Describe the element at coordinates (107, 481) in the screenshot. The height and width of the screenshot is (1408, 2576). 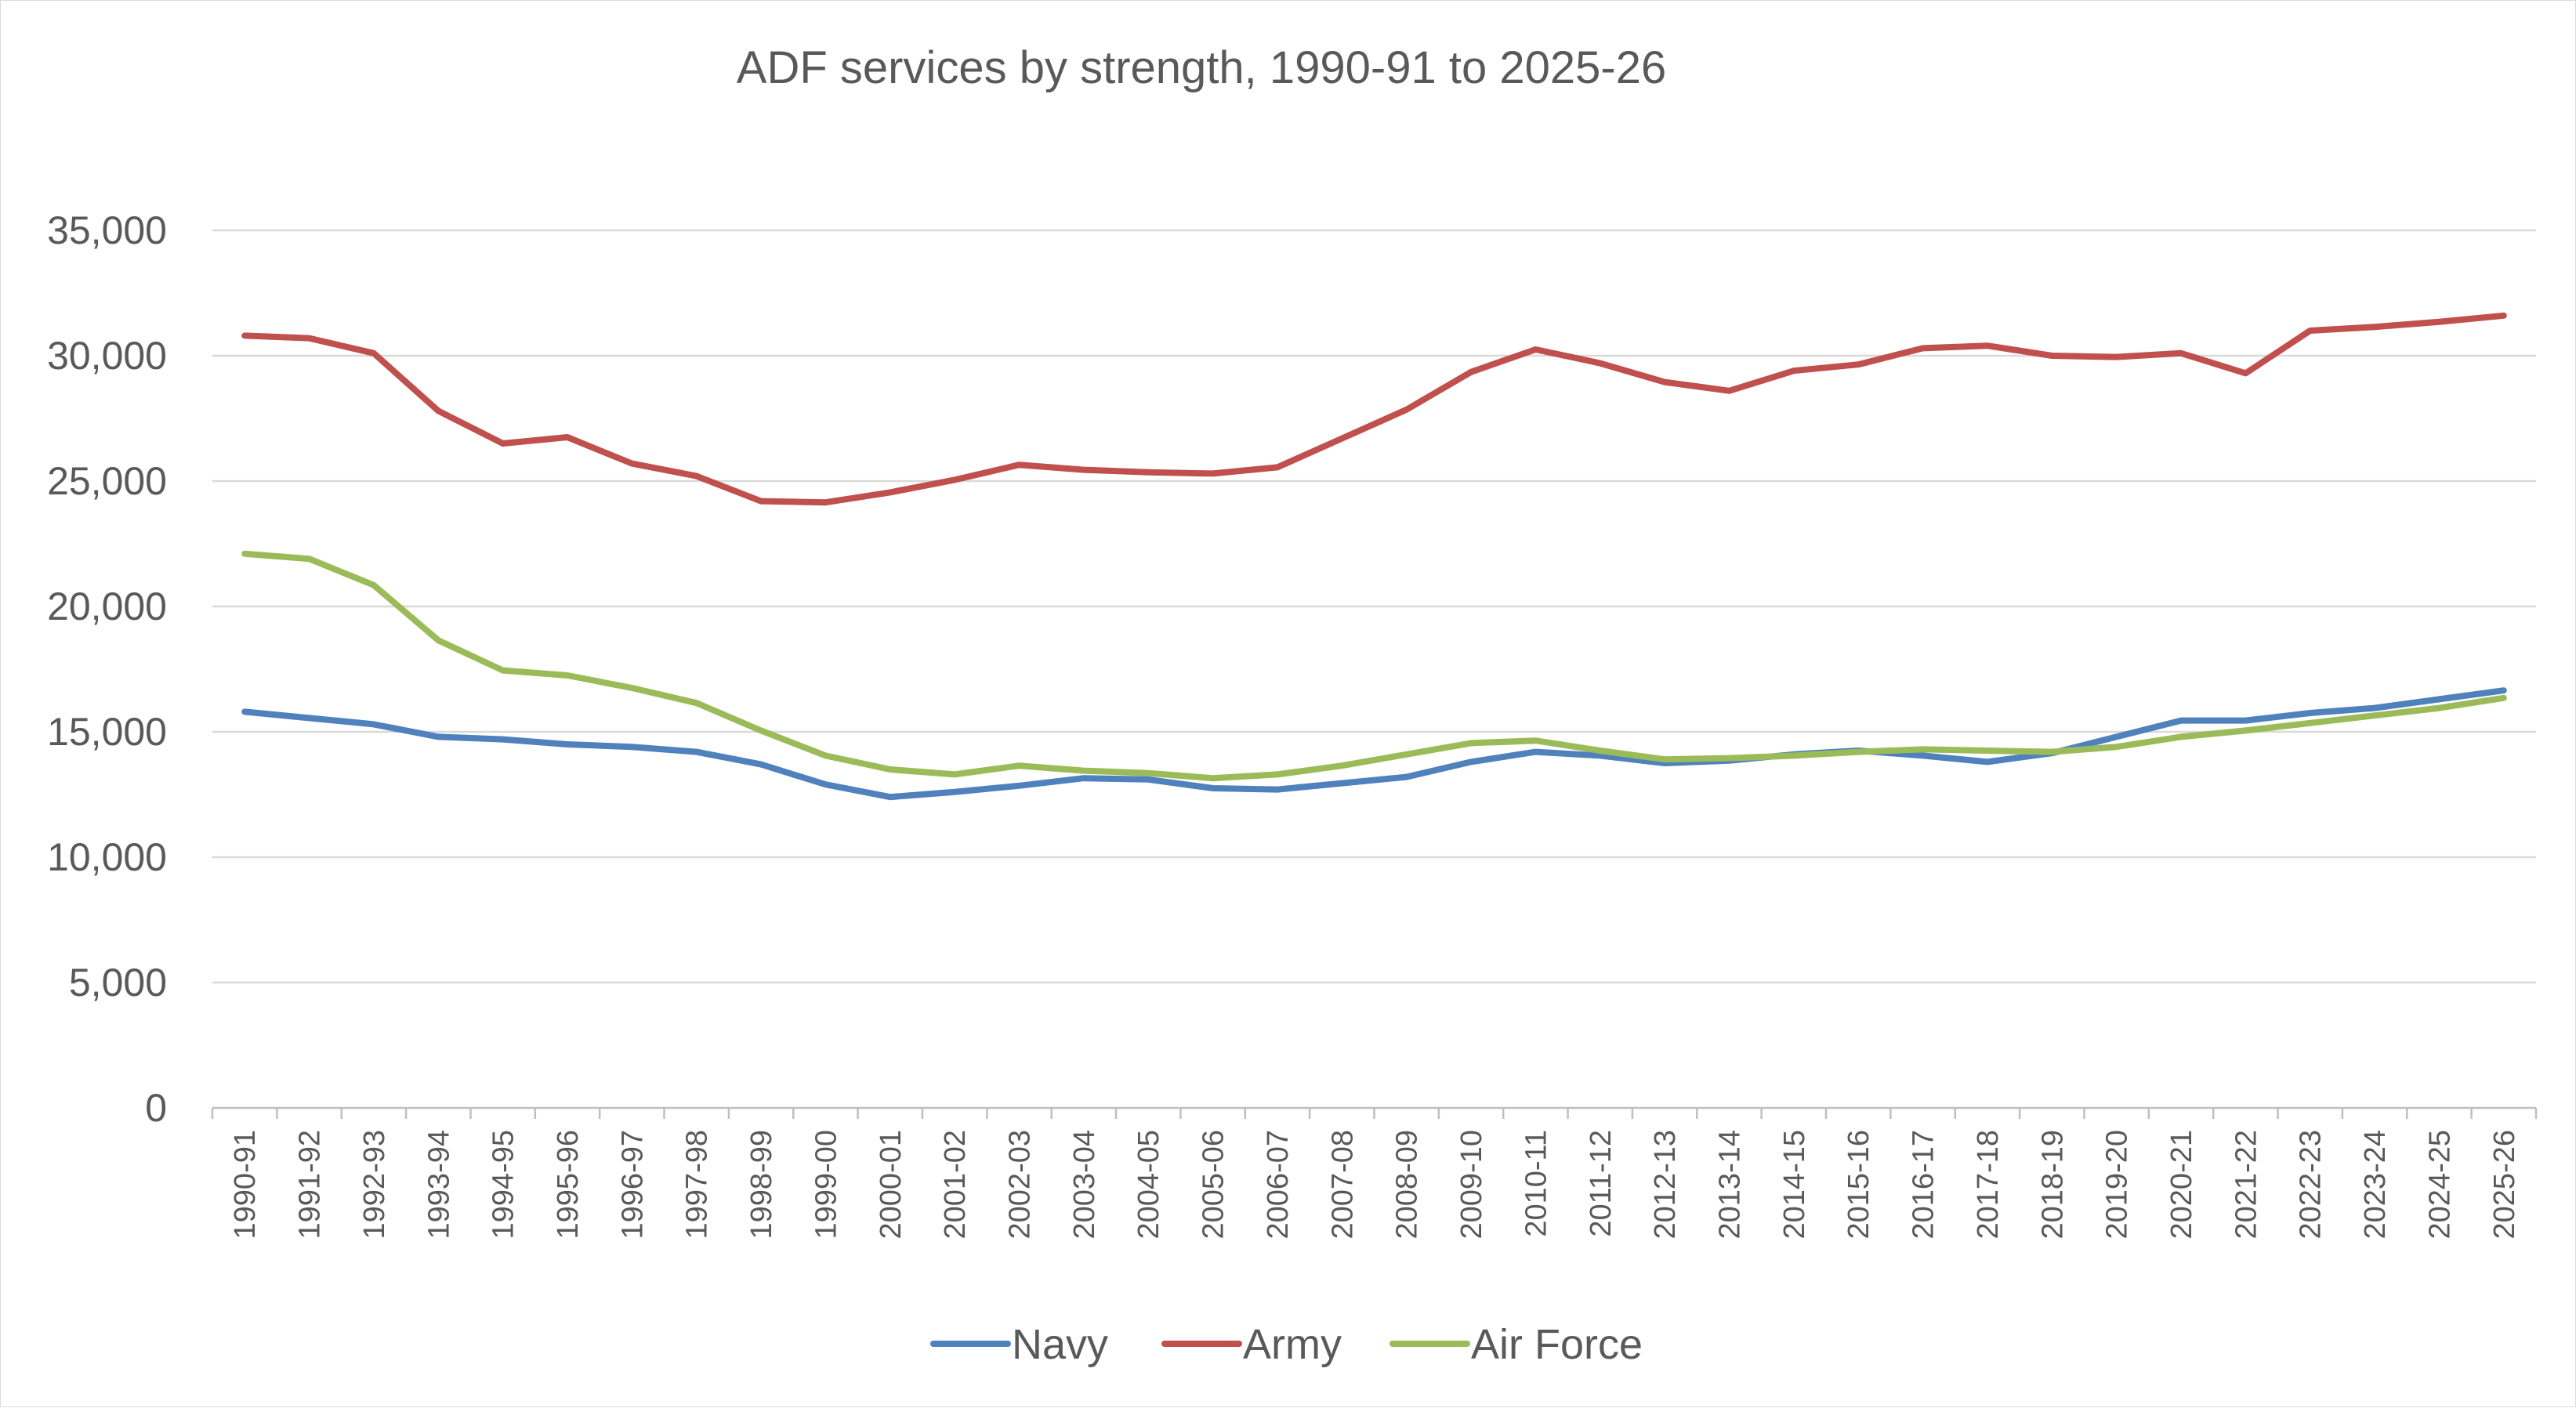
I see `y-tick-label: 25,000` at that location.